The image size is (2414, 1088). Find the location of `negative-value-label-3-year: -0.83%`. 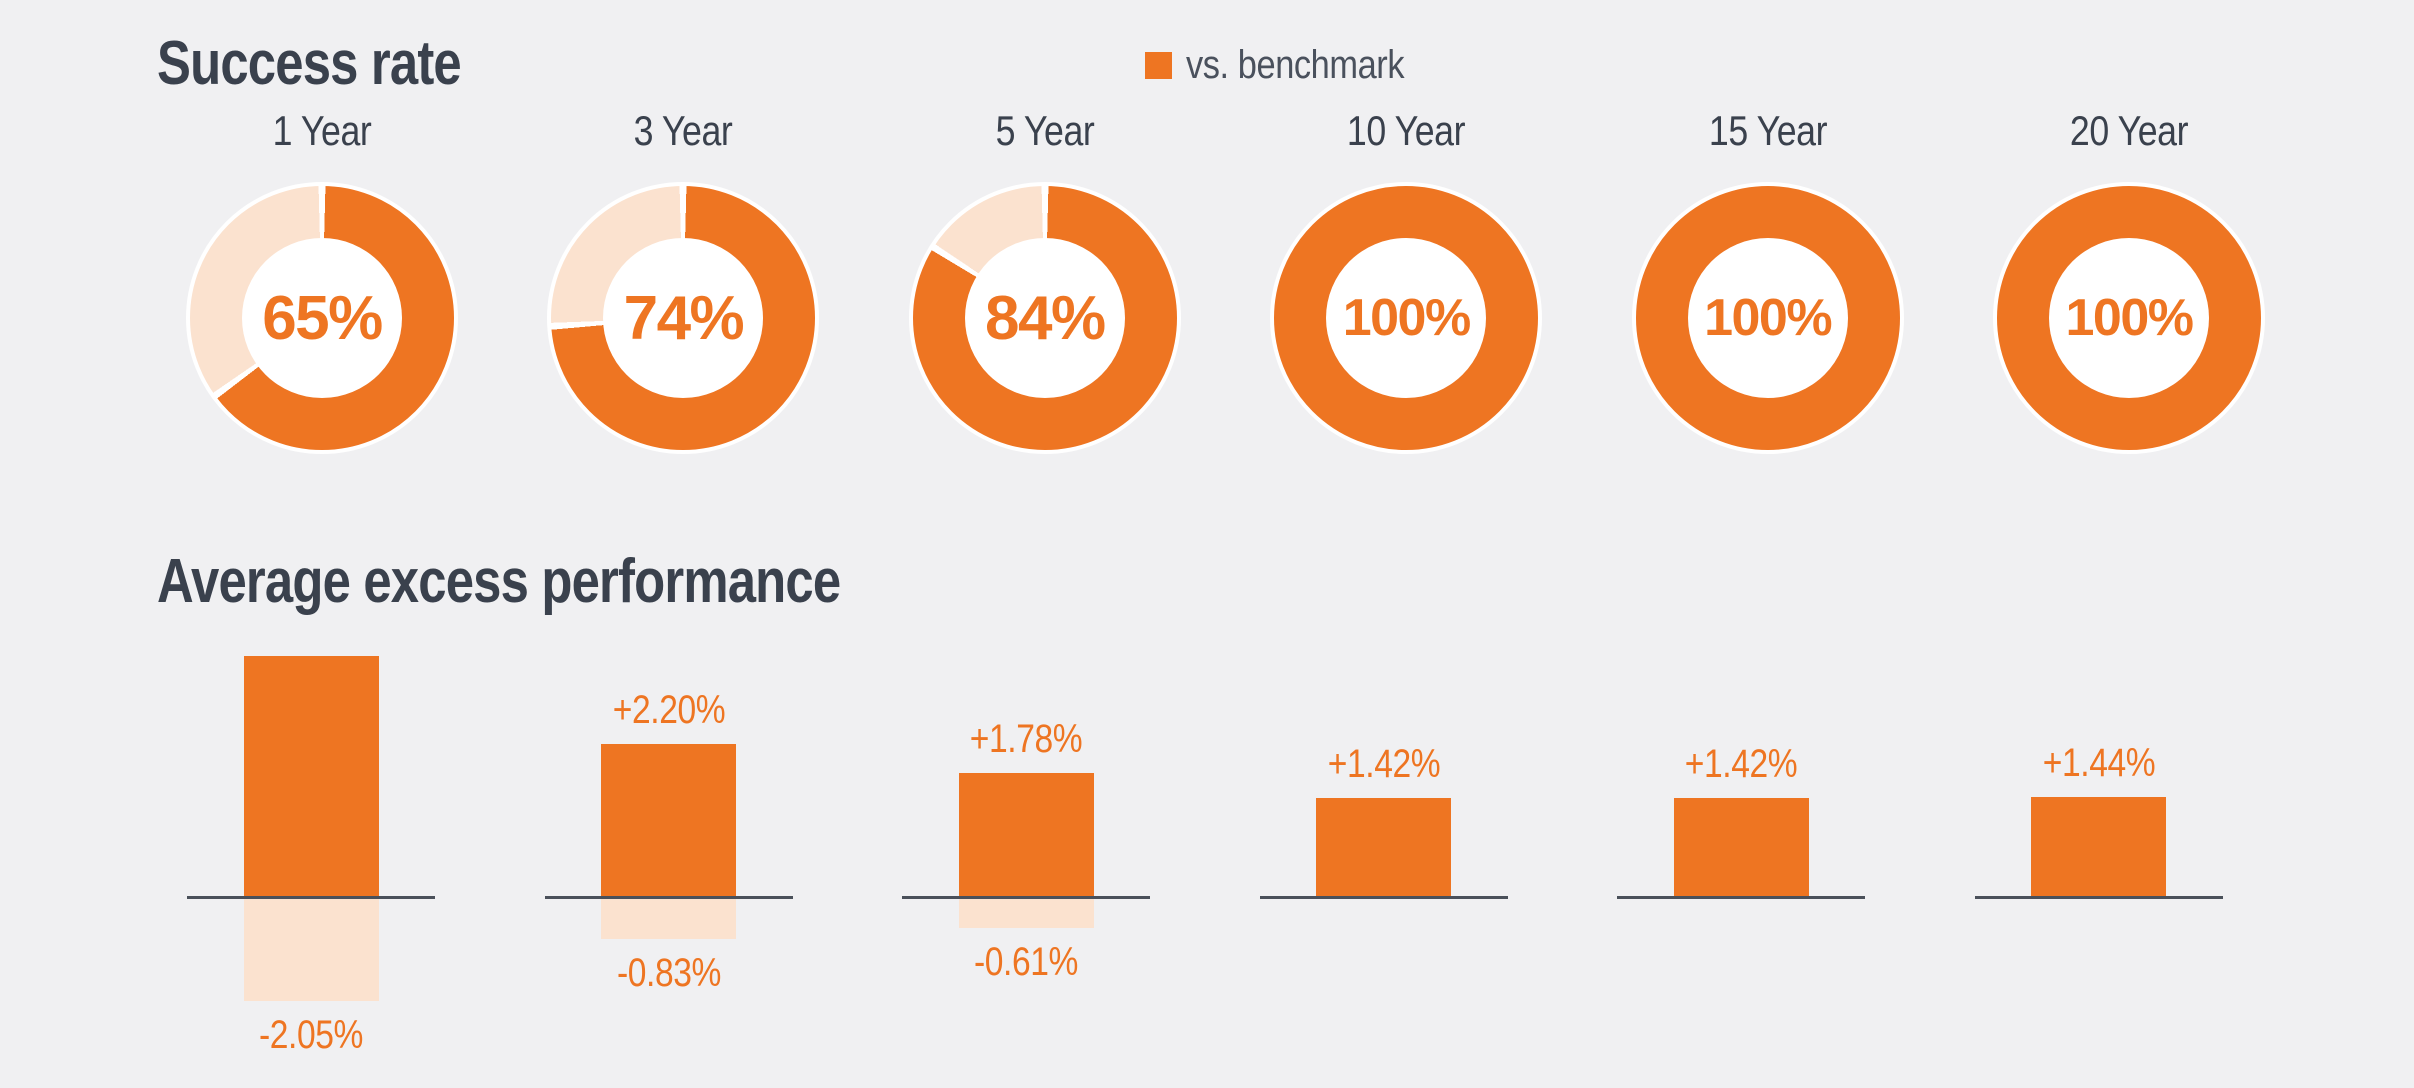

negative-value-label-3-year: -0.83% is located at coordinates (668, 973).